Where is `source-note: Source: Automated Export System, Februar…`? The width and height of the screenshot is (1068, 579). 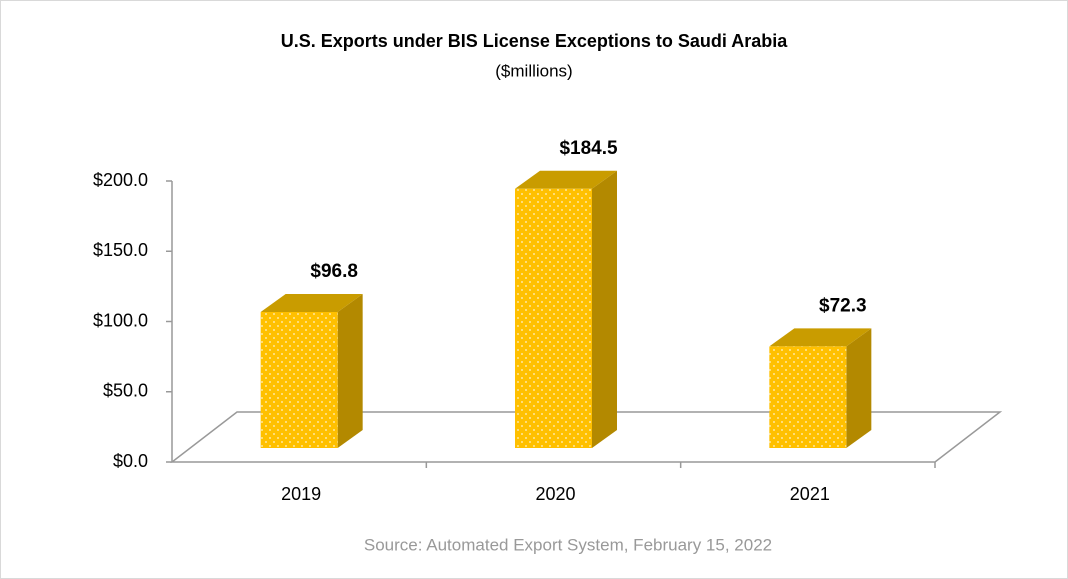 source-note: Source: Automated Export System, Februar… is located at coordinates (568, 544).